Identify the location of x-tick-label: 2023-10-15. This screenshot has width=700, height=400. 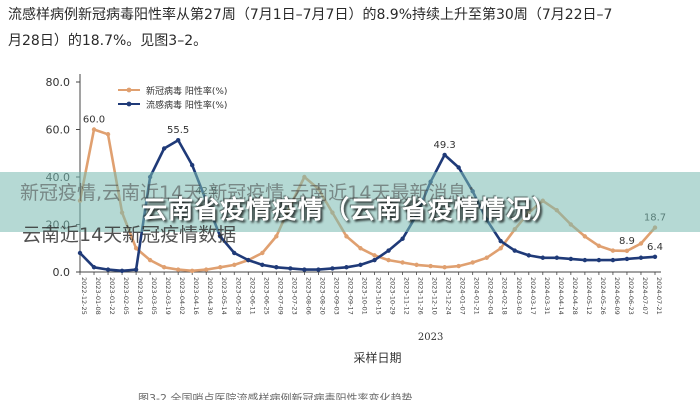
(379, 296).